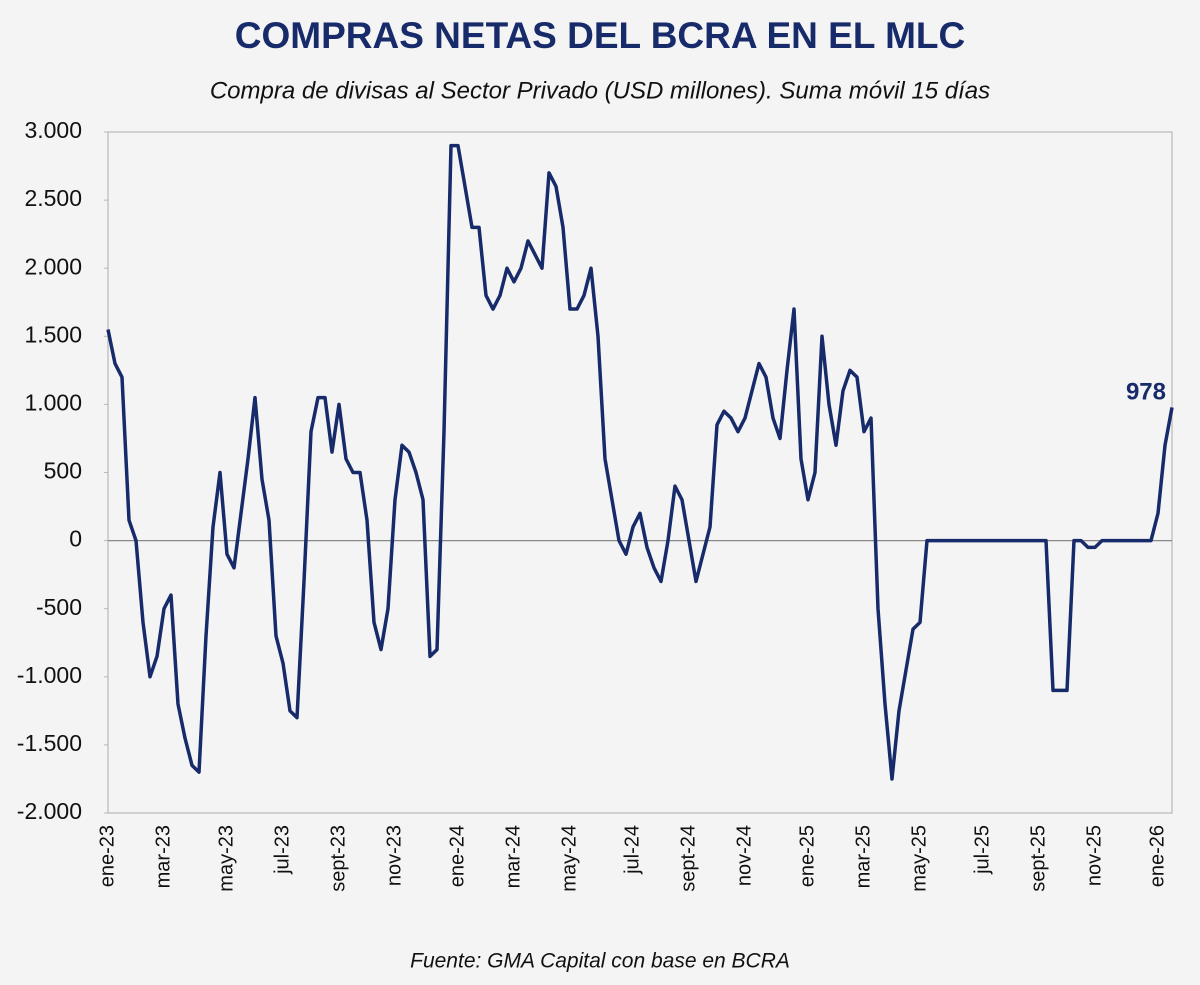 The height and width of the screenshot is (985, 1200). What do you see at coordinates (394, 855) in the screenshot?
I see `x-tick-label: nov-23` at bounding box center [394, 855].